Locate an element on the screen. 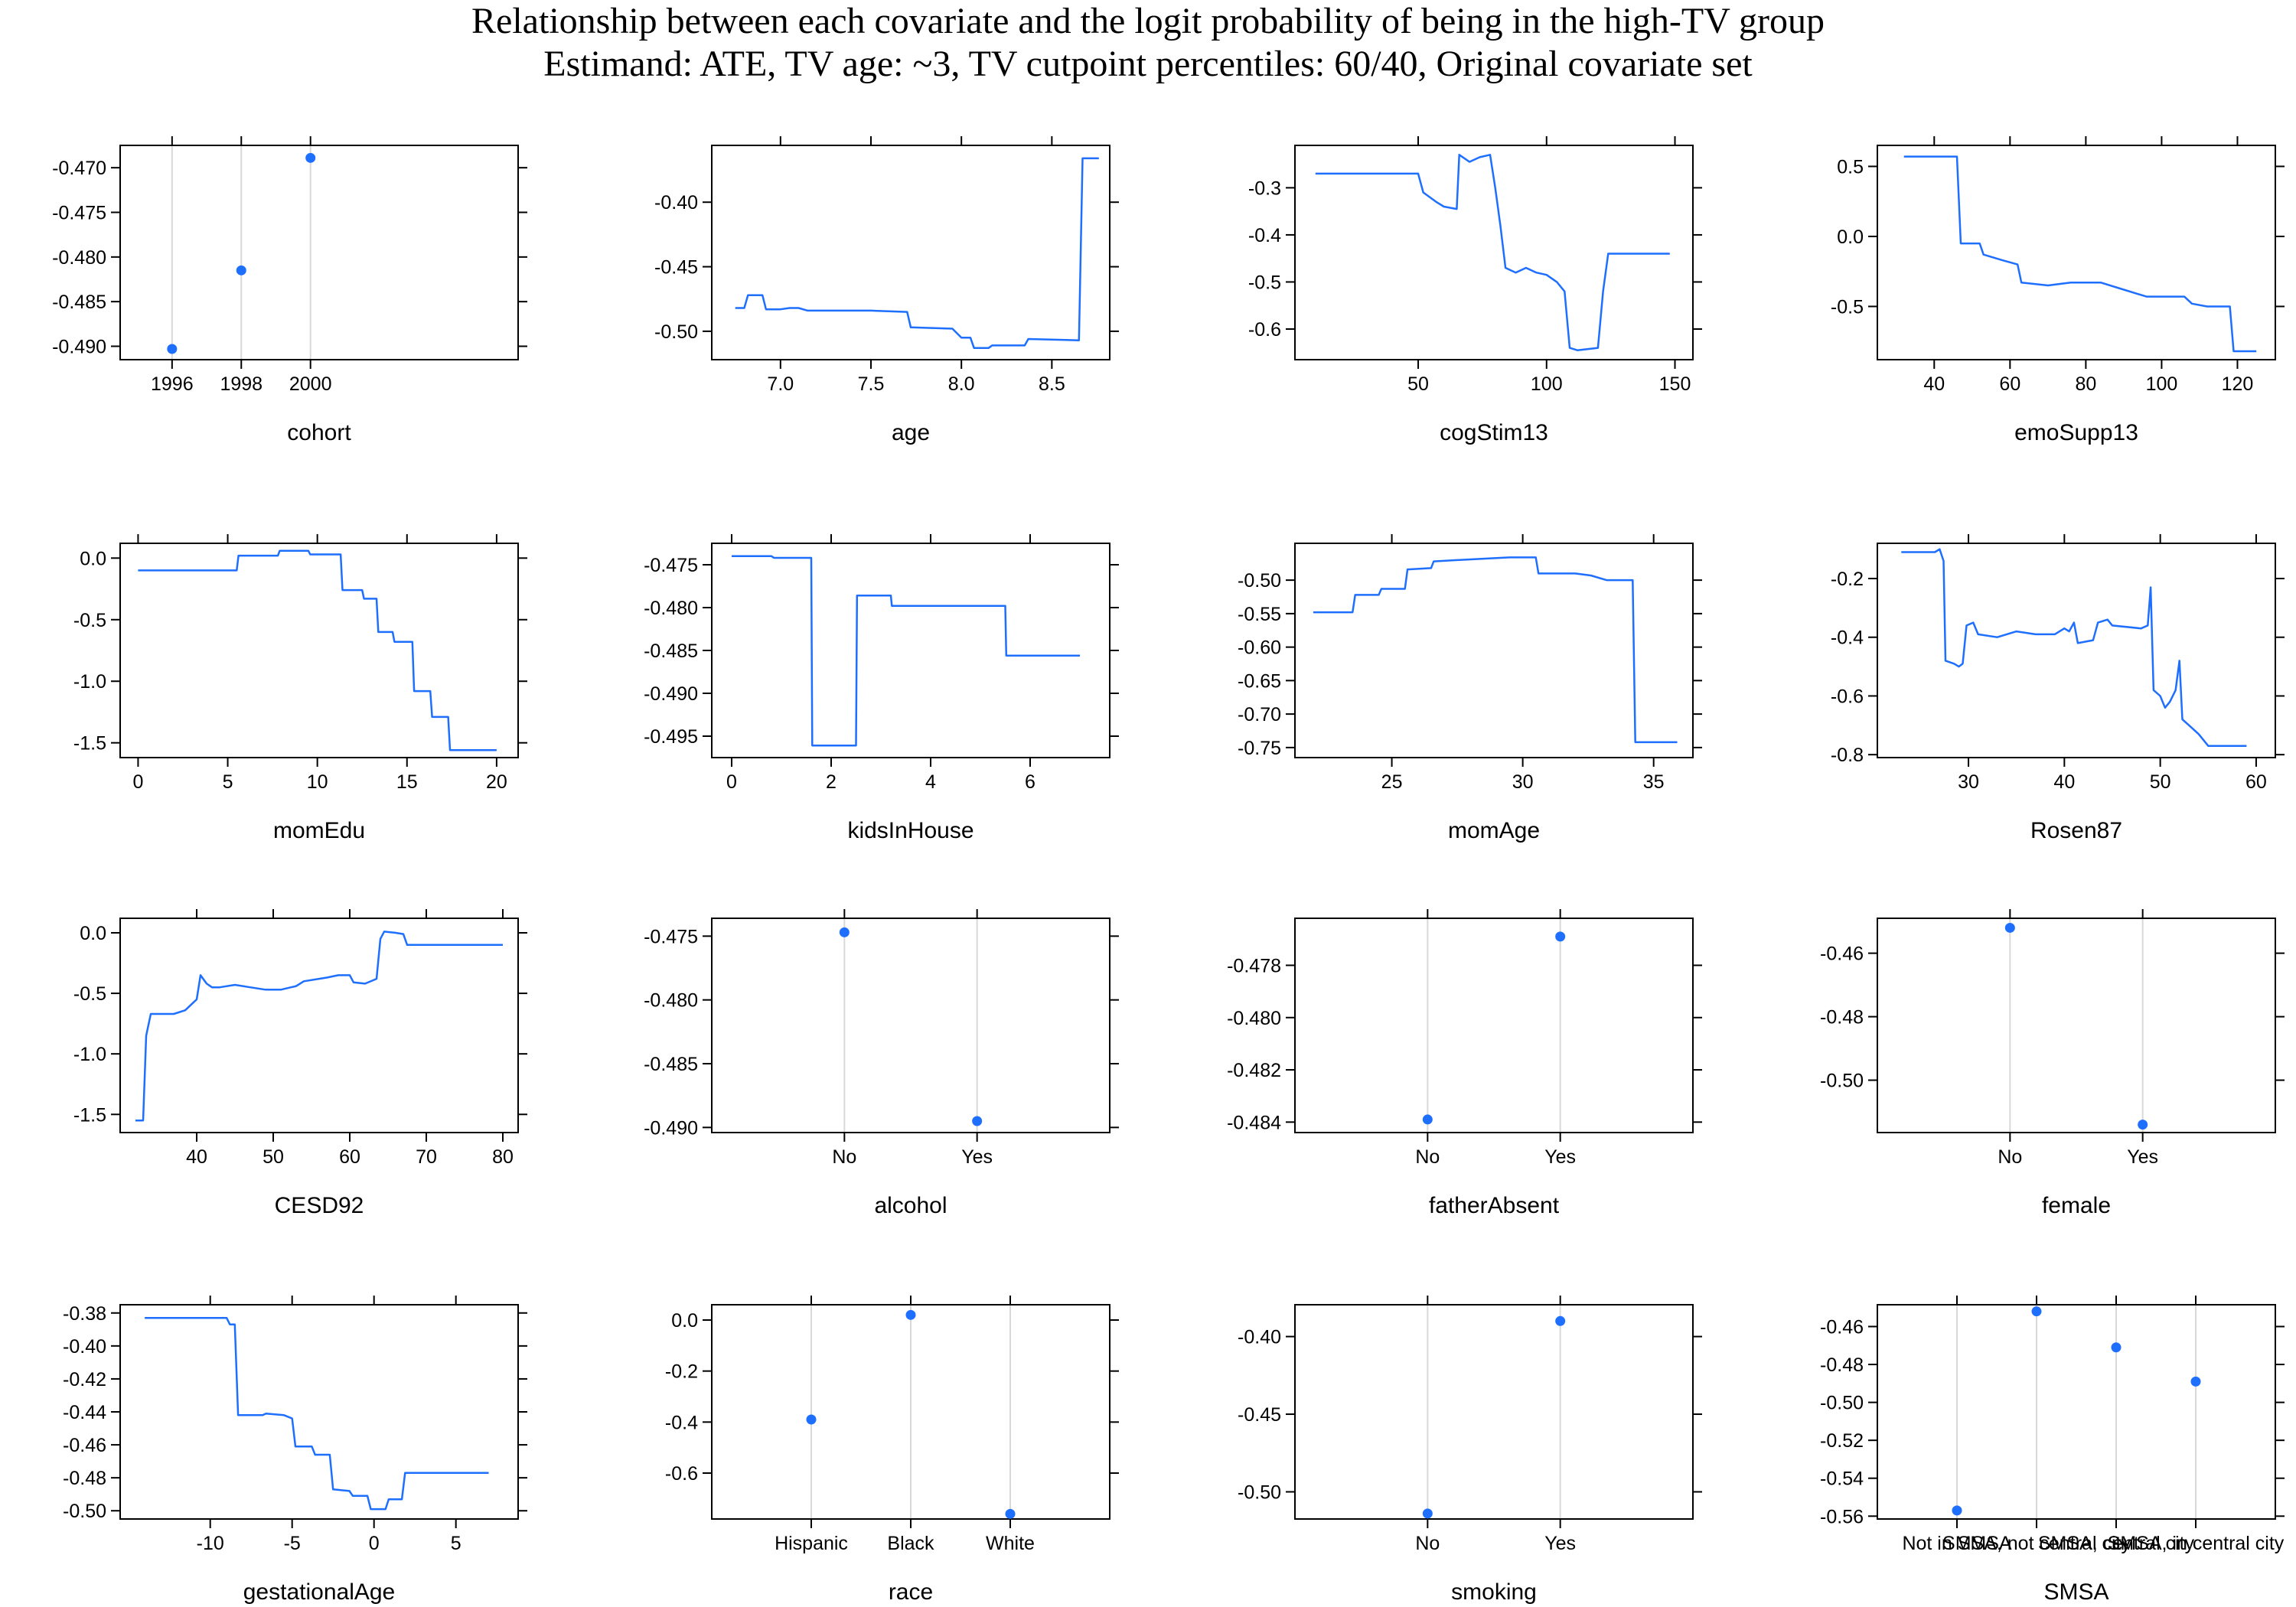  panel-female: No Yes -0.50 -0.48 -0.46 female is located at coordinates (2052, 1063).